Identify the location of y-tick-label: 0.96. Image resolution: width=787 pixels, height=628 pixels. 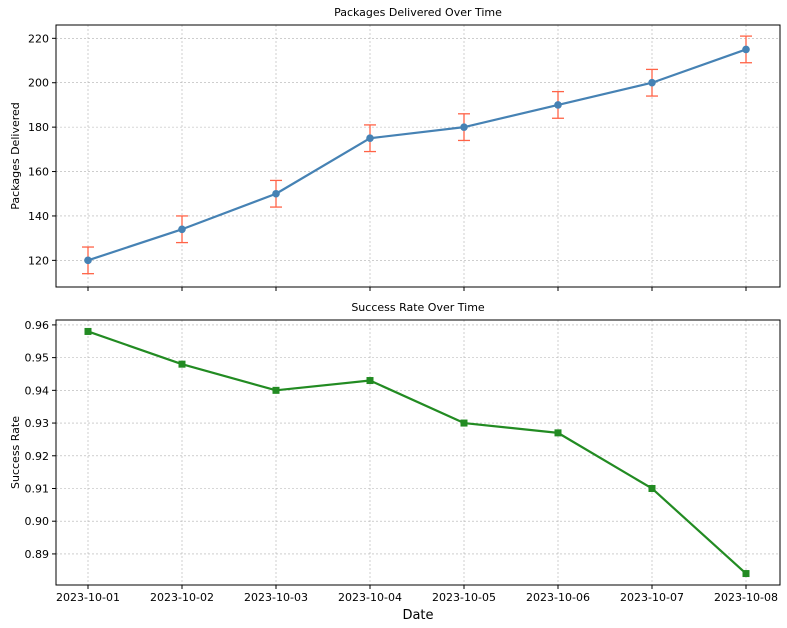
(37, 325).